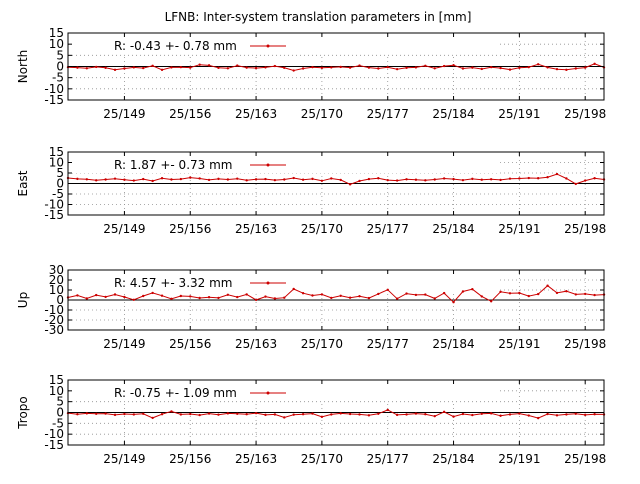 The width and height of the screenshot is (640, 484). Describe the element at coordinates (173, 165) in the screenshot. I see `legend-label: R: 1.87 +- 0.73 mm` at that location.